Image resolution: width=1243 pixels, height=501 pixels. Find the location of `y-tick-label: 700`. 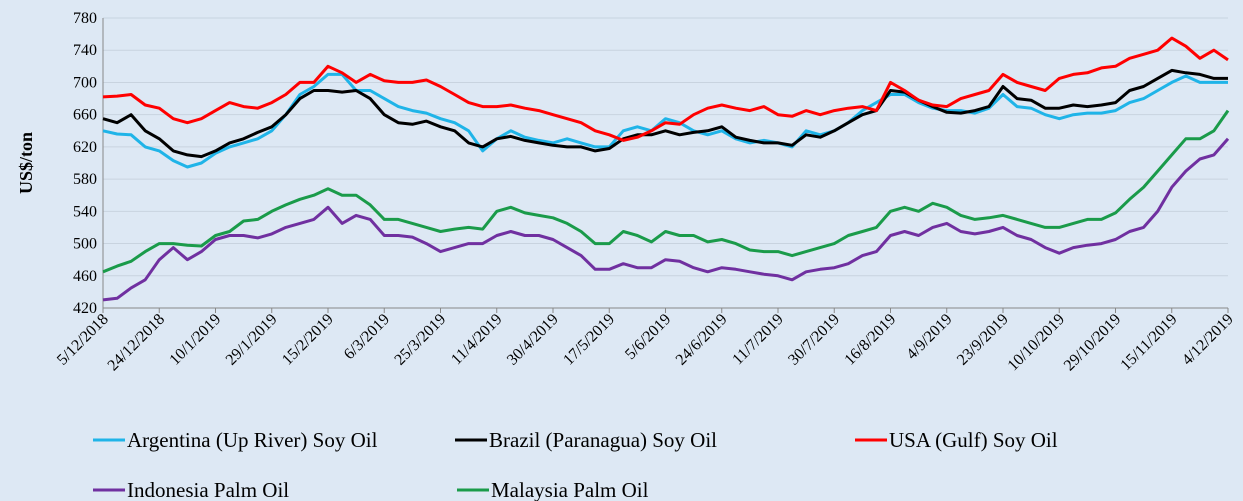

y-tick-label: 700 is located at coordinates (85, 82).